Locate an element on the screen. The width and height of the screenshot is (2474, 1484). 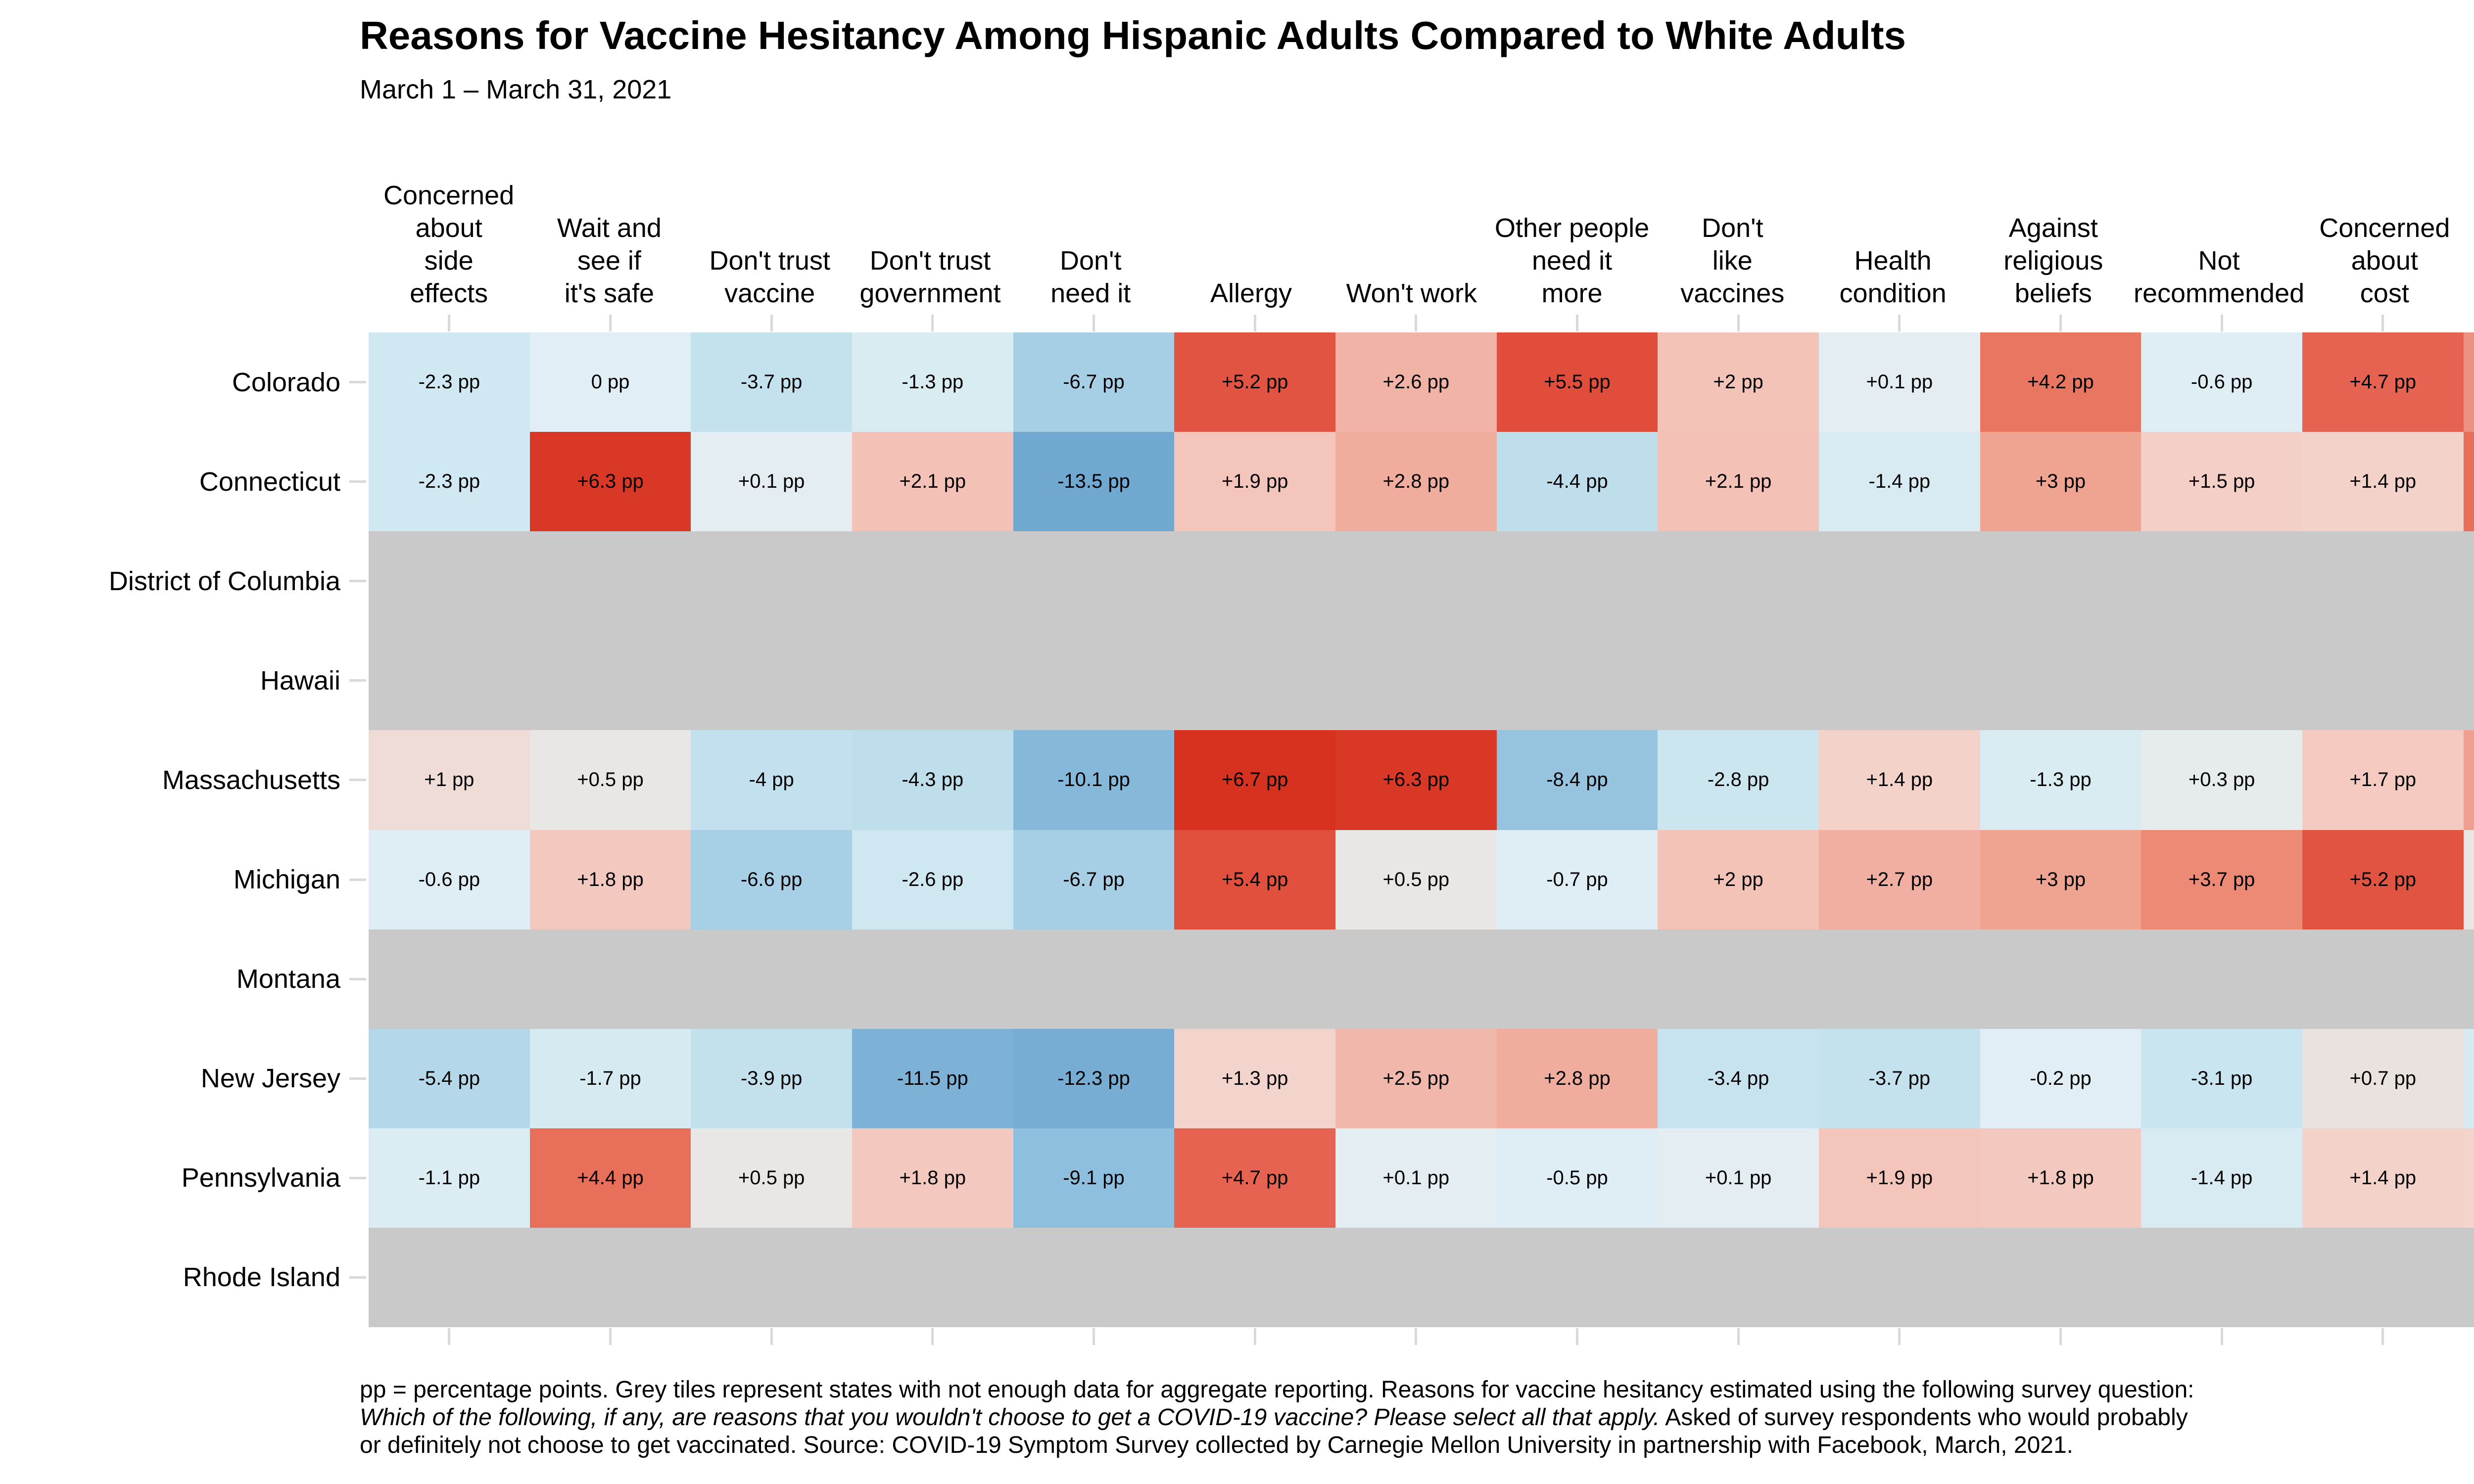
heatmap-cell: 0 pp is located at coordinates (610, 382).